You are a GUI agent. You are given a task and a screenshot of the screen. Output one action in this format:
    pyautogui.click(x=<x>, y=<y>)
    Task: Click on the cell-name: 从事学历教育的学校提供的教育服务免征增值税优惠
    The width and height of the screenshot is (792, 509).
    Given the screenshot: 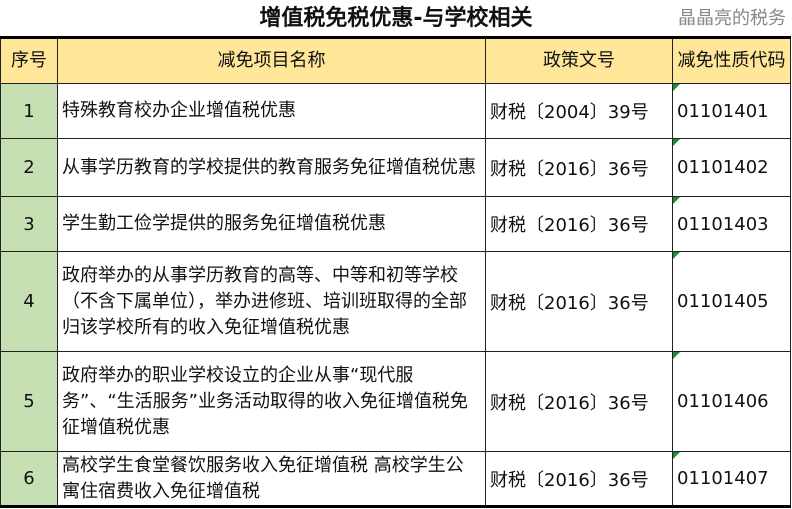 What is the action you would take?
    pyautogui.click(x=271, y=167)
    